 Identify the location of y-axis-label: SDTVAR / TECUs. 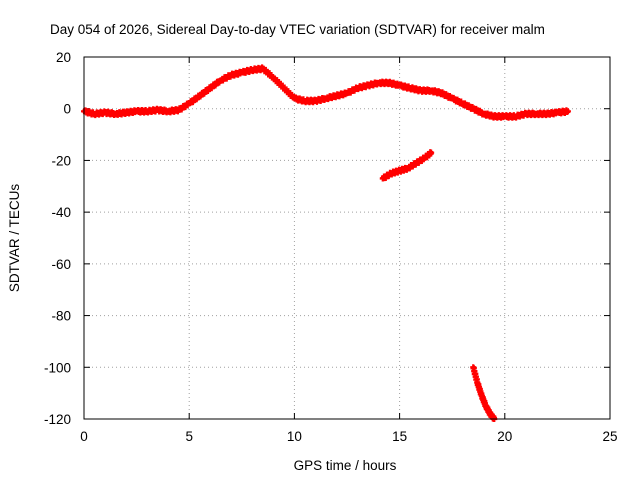
(14, 238).